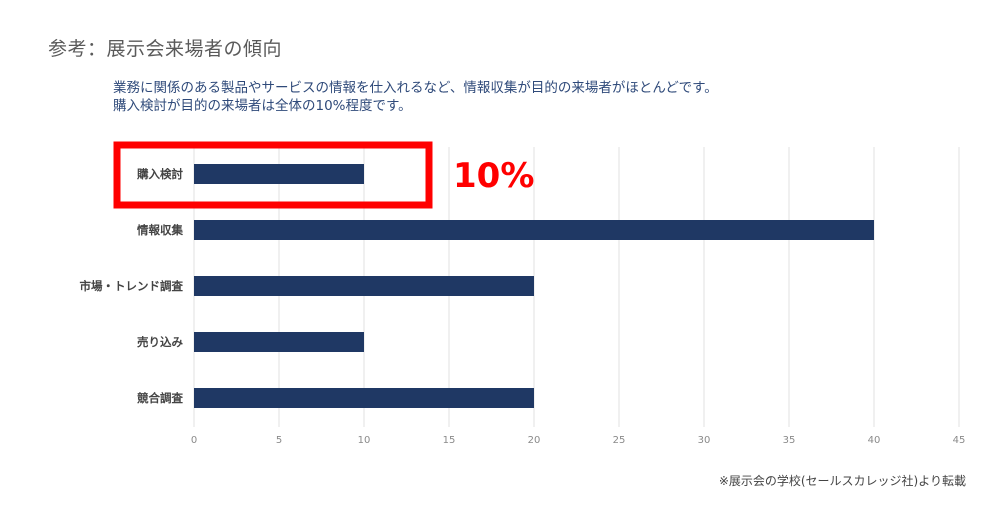 The image size is (1000, 511). What do you see at coordinates (789, 440) in the screenshot?
I see `x-tick-label-7: 35` at bounding box center [789, 440].